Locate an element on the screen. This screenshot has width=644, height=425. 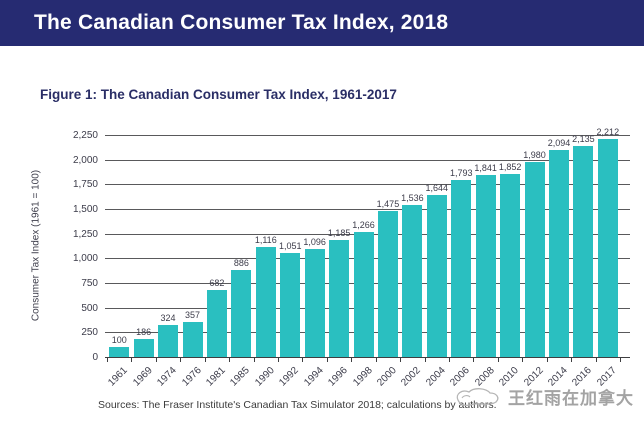
y-tick-label: 500 is located at coordinates (89, 308).